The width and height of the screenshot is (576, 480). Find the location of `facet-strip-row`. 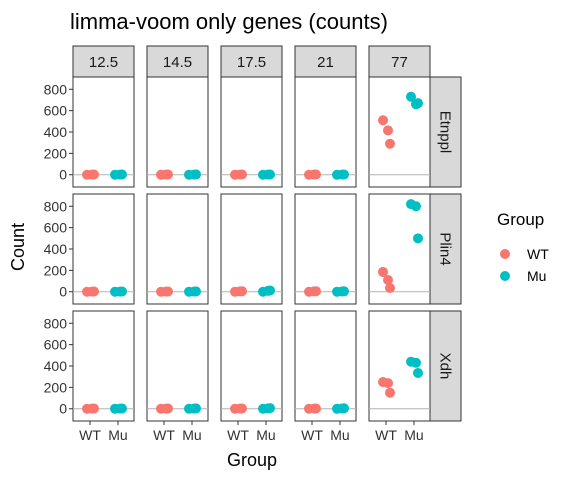

facet-strip-row is located at coordinates (445, 249).